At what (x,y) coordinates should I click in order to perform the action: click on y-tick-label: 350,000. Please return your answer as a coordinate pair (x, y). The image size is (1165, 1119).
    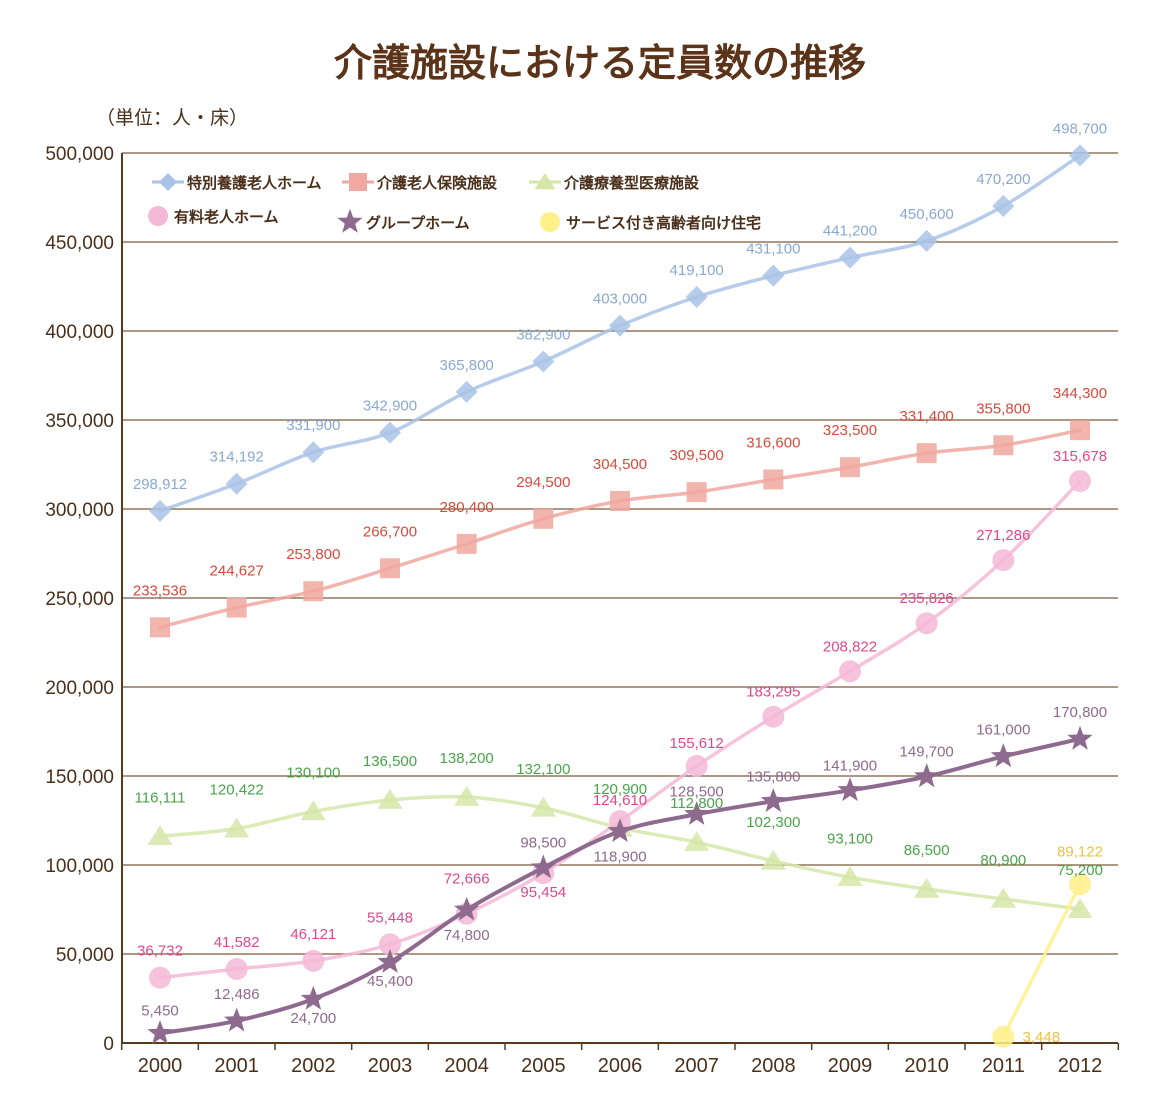
    Looking at the image, I should click on (79, 421).